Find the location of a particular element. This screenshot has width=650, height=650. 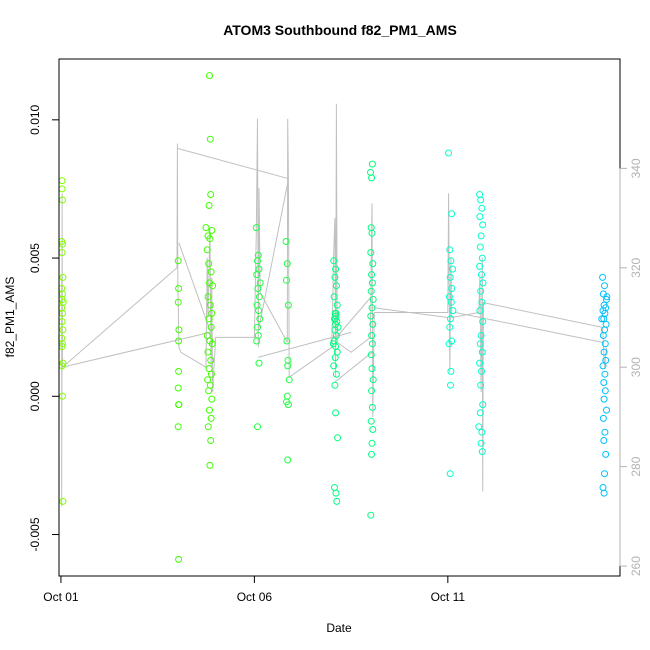

y-axis-left: -0.005 0.000 0.005 0.010 is located at coordinates (44, 328).